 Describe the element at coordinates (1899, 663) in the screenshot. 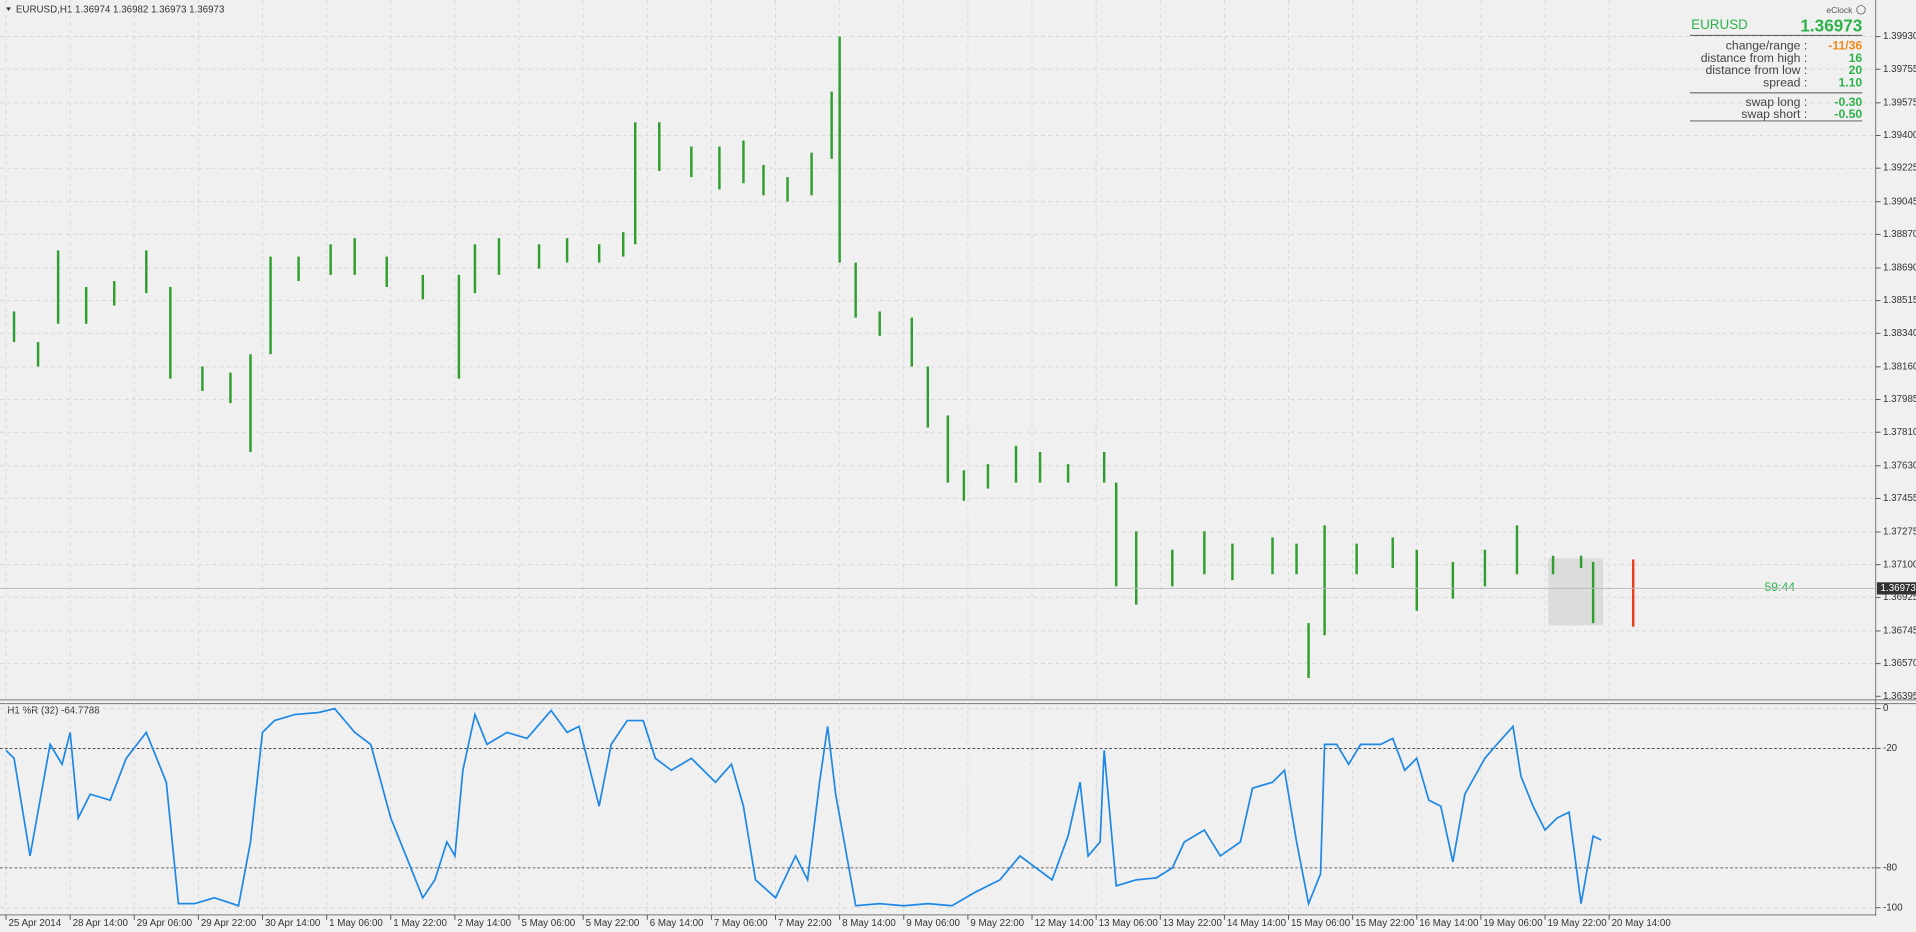

I see `y-tick-label: 1.36570` at that location.